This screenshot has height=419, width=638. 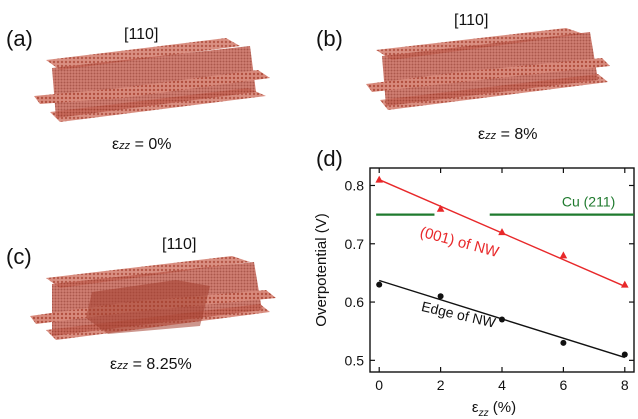 What do you see at coordinates (151, 144) in the screenshot?
I see `strain-value: = 0%` at bounding box center [151, 144].